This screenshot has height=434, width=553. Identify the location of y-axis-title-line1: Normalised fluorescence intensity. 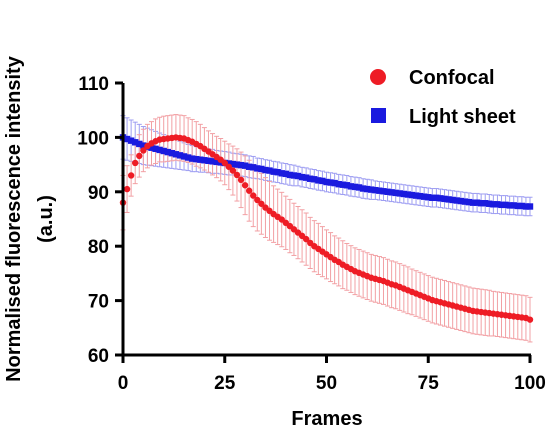
(14, 218).